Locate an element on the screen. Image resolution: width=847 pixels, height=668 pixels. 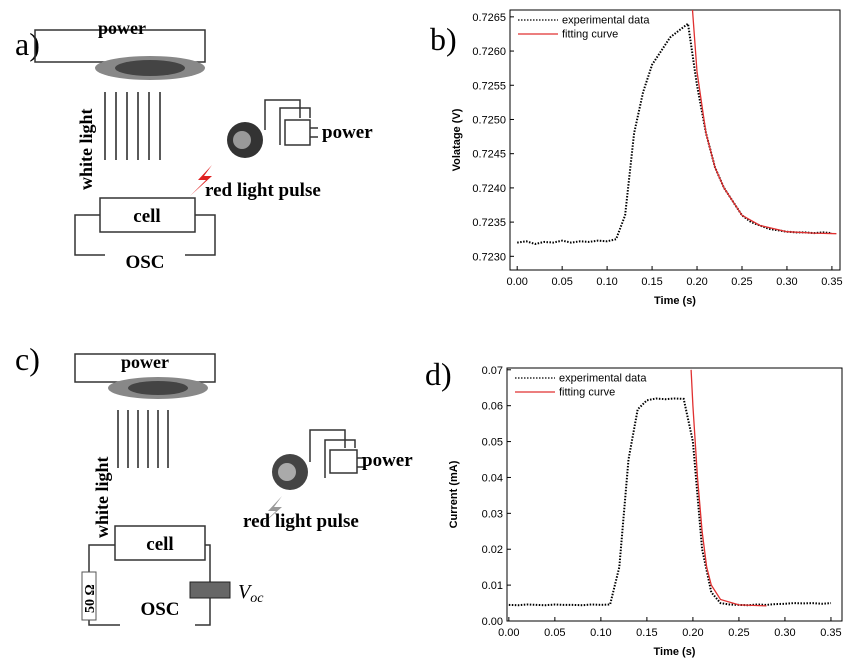
label: 50 Ω is located at coordinates (90, 598).